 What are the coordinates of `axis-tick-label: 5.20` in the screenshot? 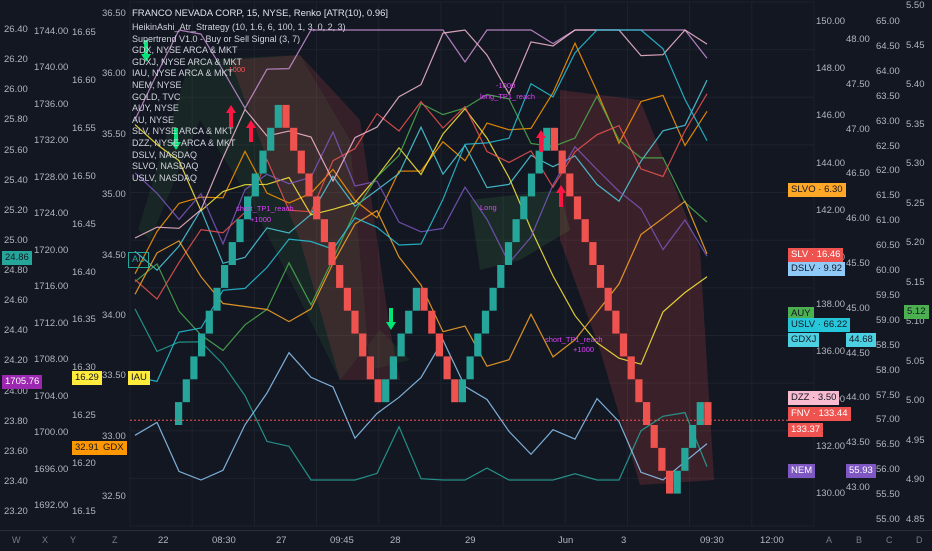 It's located at (915, 243).